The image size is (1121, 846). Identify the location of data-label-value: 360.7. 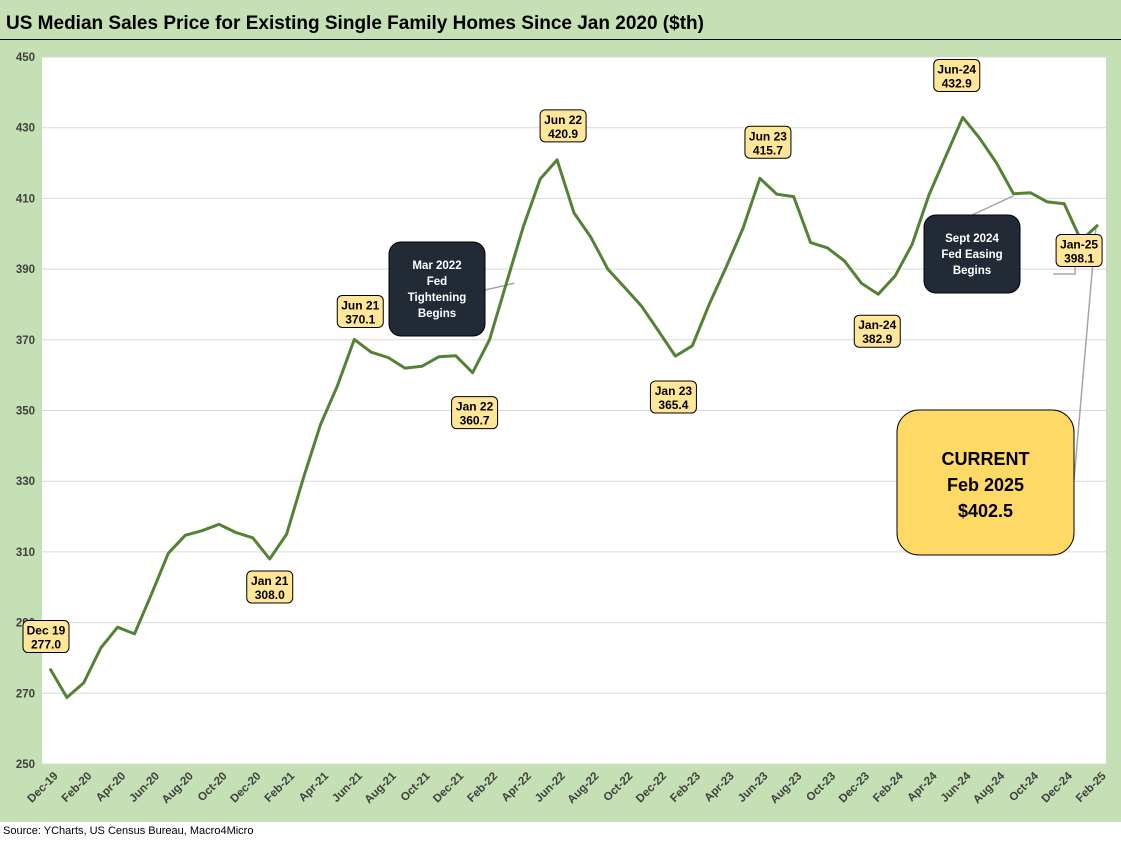
(475, 421).